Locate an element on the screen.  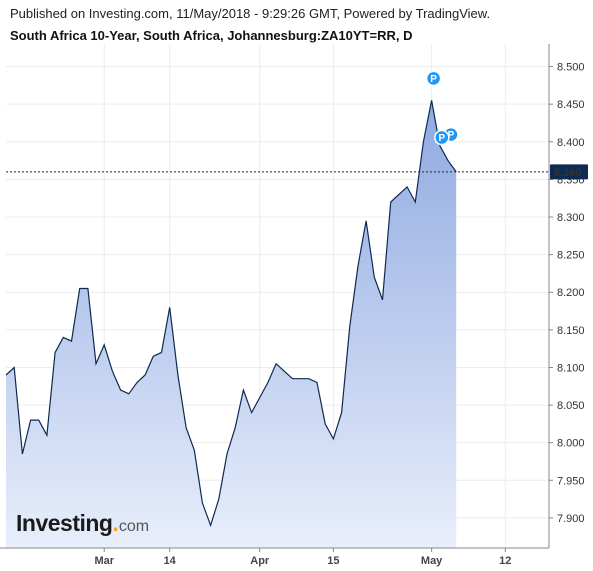
y-tick-label: 8.200 is located at coordinates (571, 293).